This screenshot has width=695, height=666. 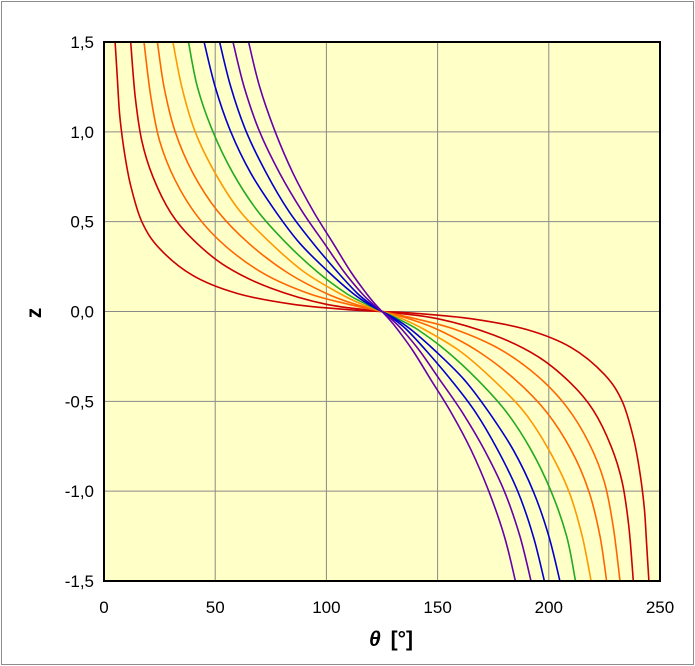 I want to click on y-tick-labels: 1,5 1,0 0,5 0,0 -0,5 -1,0 -1,5, so click(x=79, y=312).